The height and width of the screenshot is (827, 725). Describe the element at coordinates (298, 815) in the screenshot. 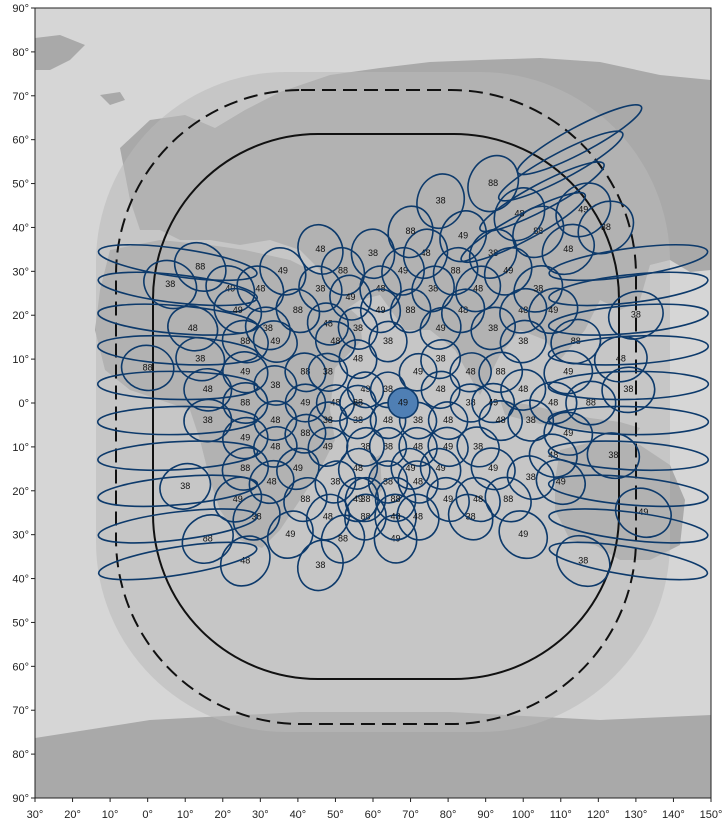

I see `x-tick-label: 40°` at that location.